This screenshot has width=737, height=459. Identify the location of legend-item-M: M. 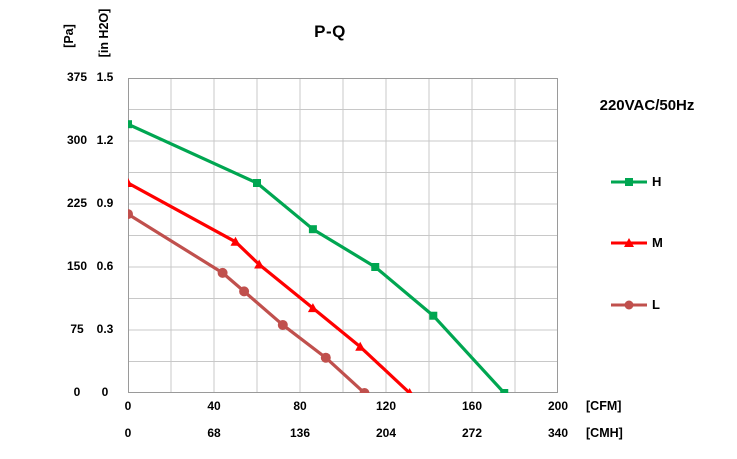
(636, 243).